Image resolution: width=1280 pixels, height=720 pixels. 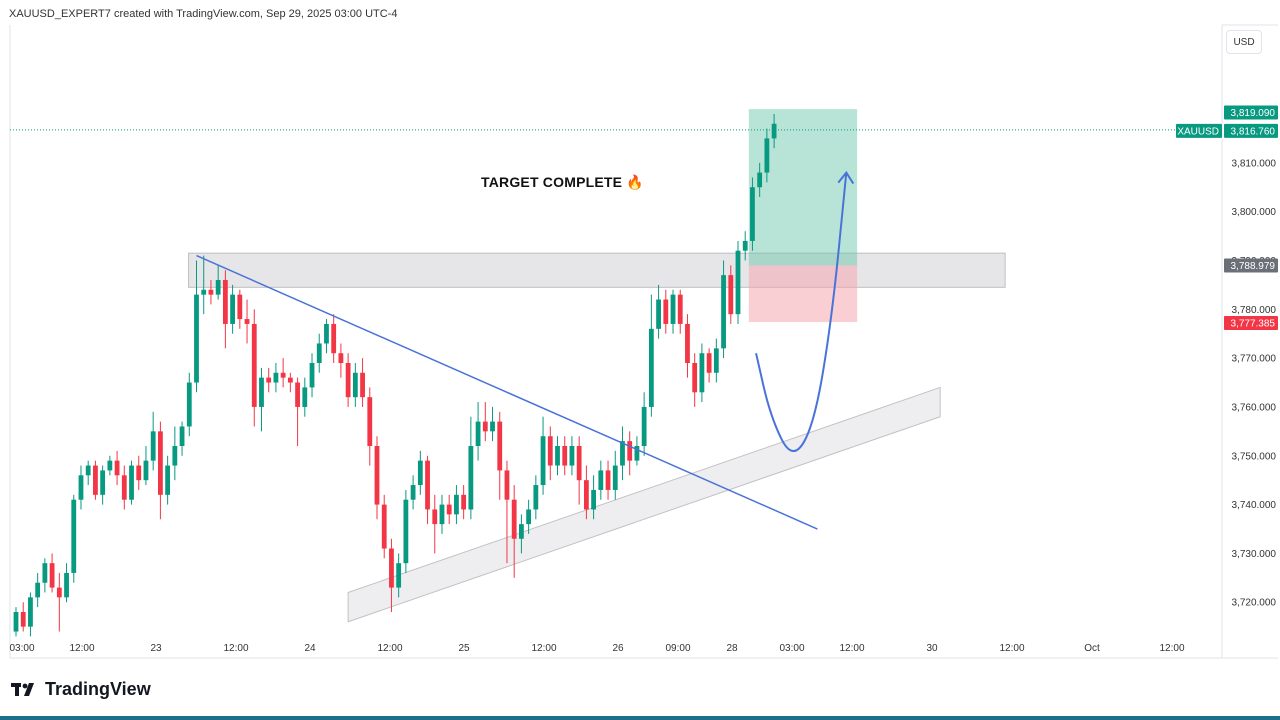 I want to click on x-tick-label: 09:00, so click(x=677, y=648).